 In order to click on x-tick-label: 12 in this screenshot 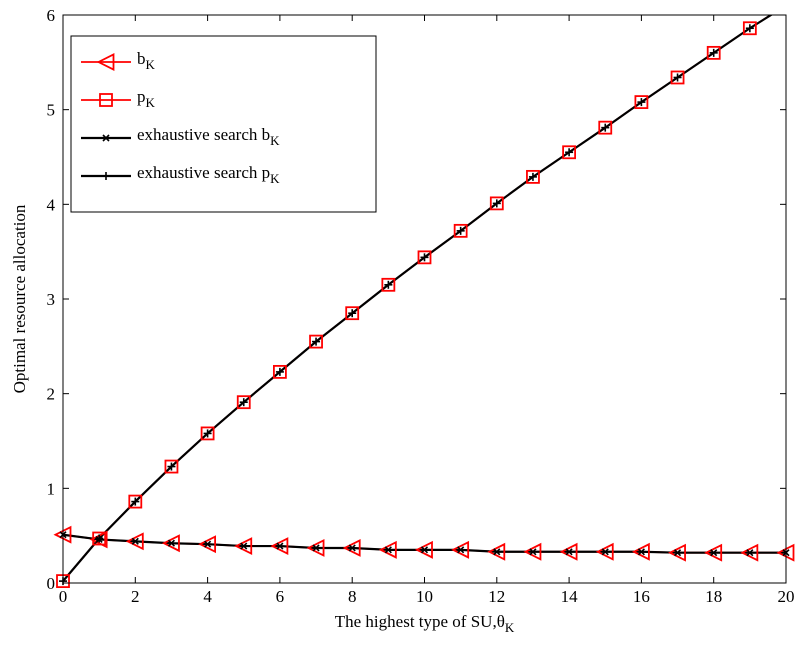, I will do `click(496, 596)`.